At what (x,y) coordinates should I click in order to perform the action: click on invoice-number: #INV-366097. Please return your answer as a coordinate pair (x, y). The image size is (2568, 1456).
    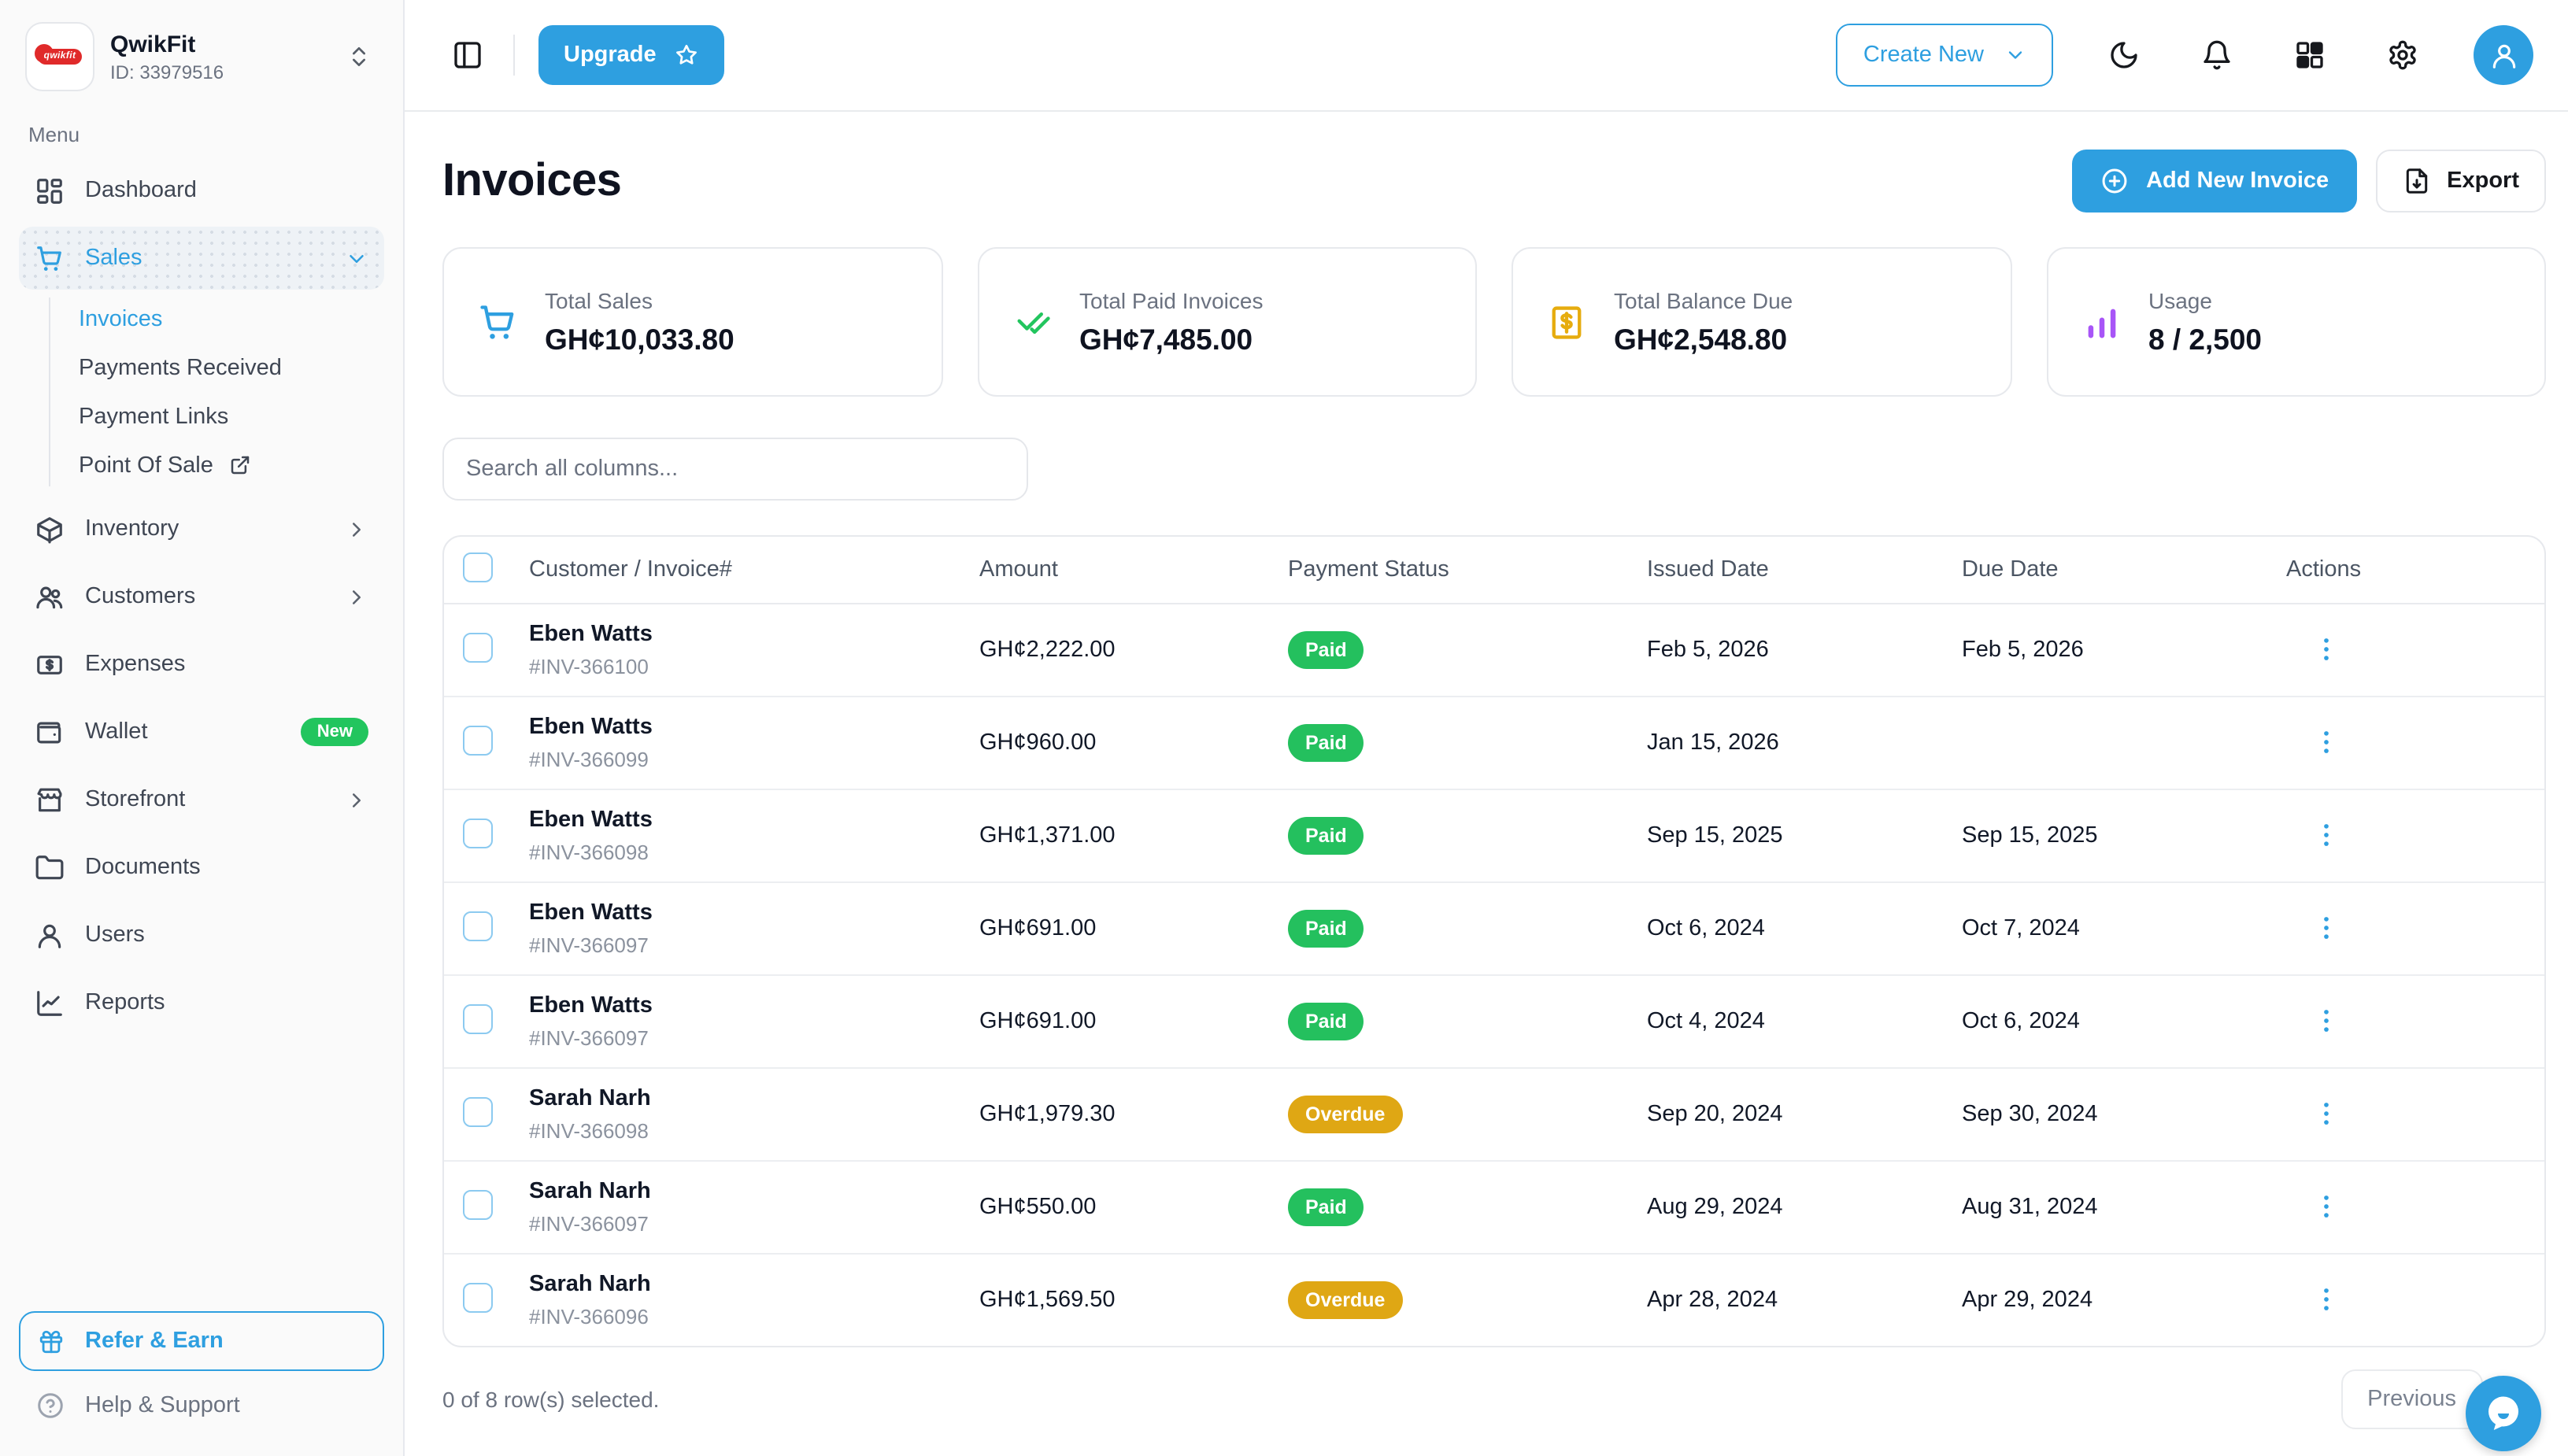
    Looking at the image, I should click on (589, 1223).